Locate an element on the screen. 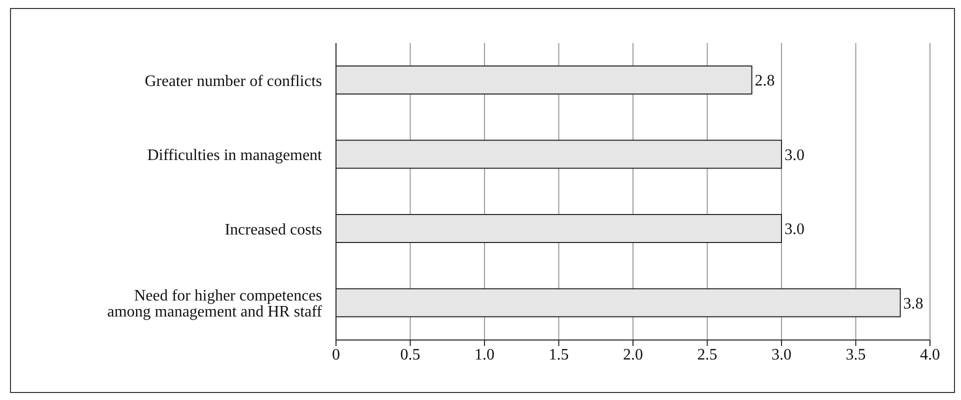 This screenshot has height=400, width=961. data-label: 2.8 is located at coordinates (764, 81).